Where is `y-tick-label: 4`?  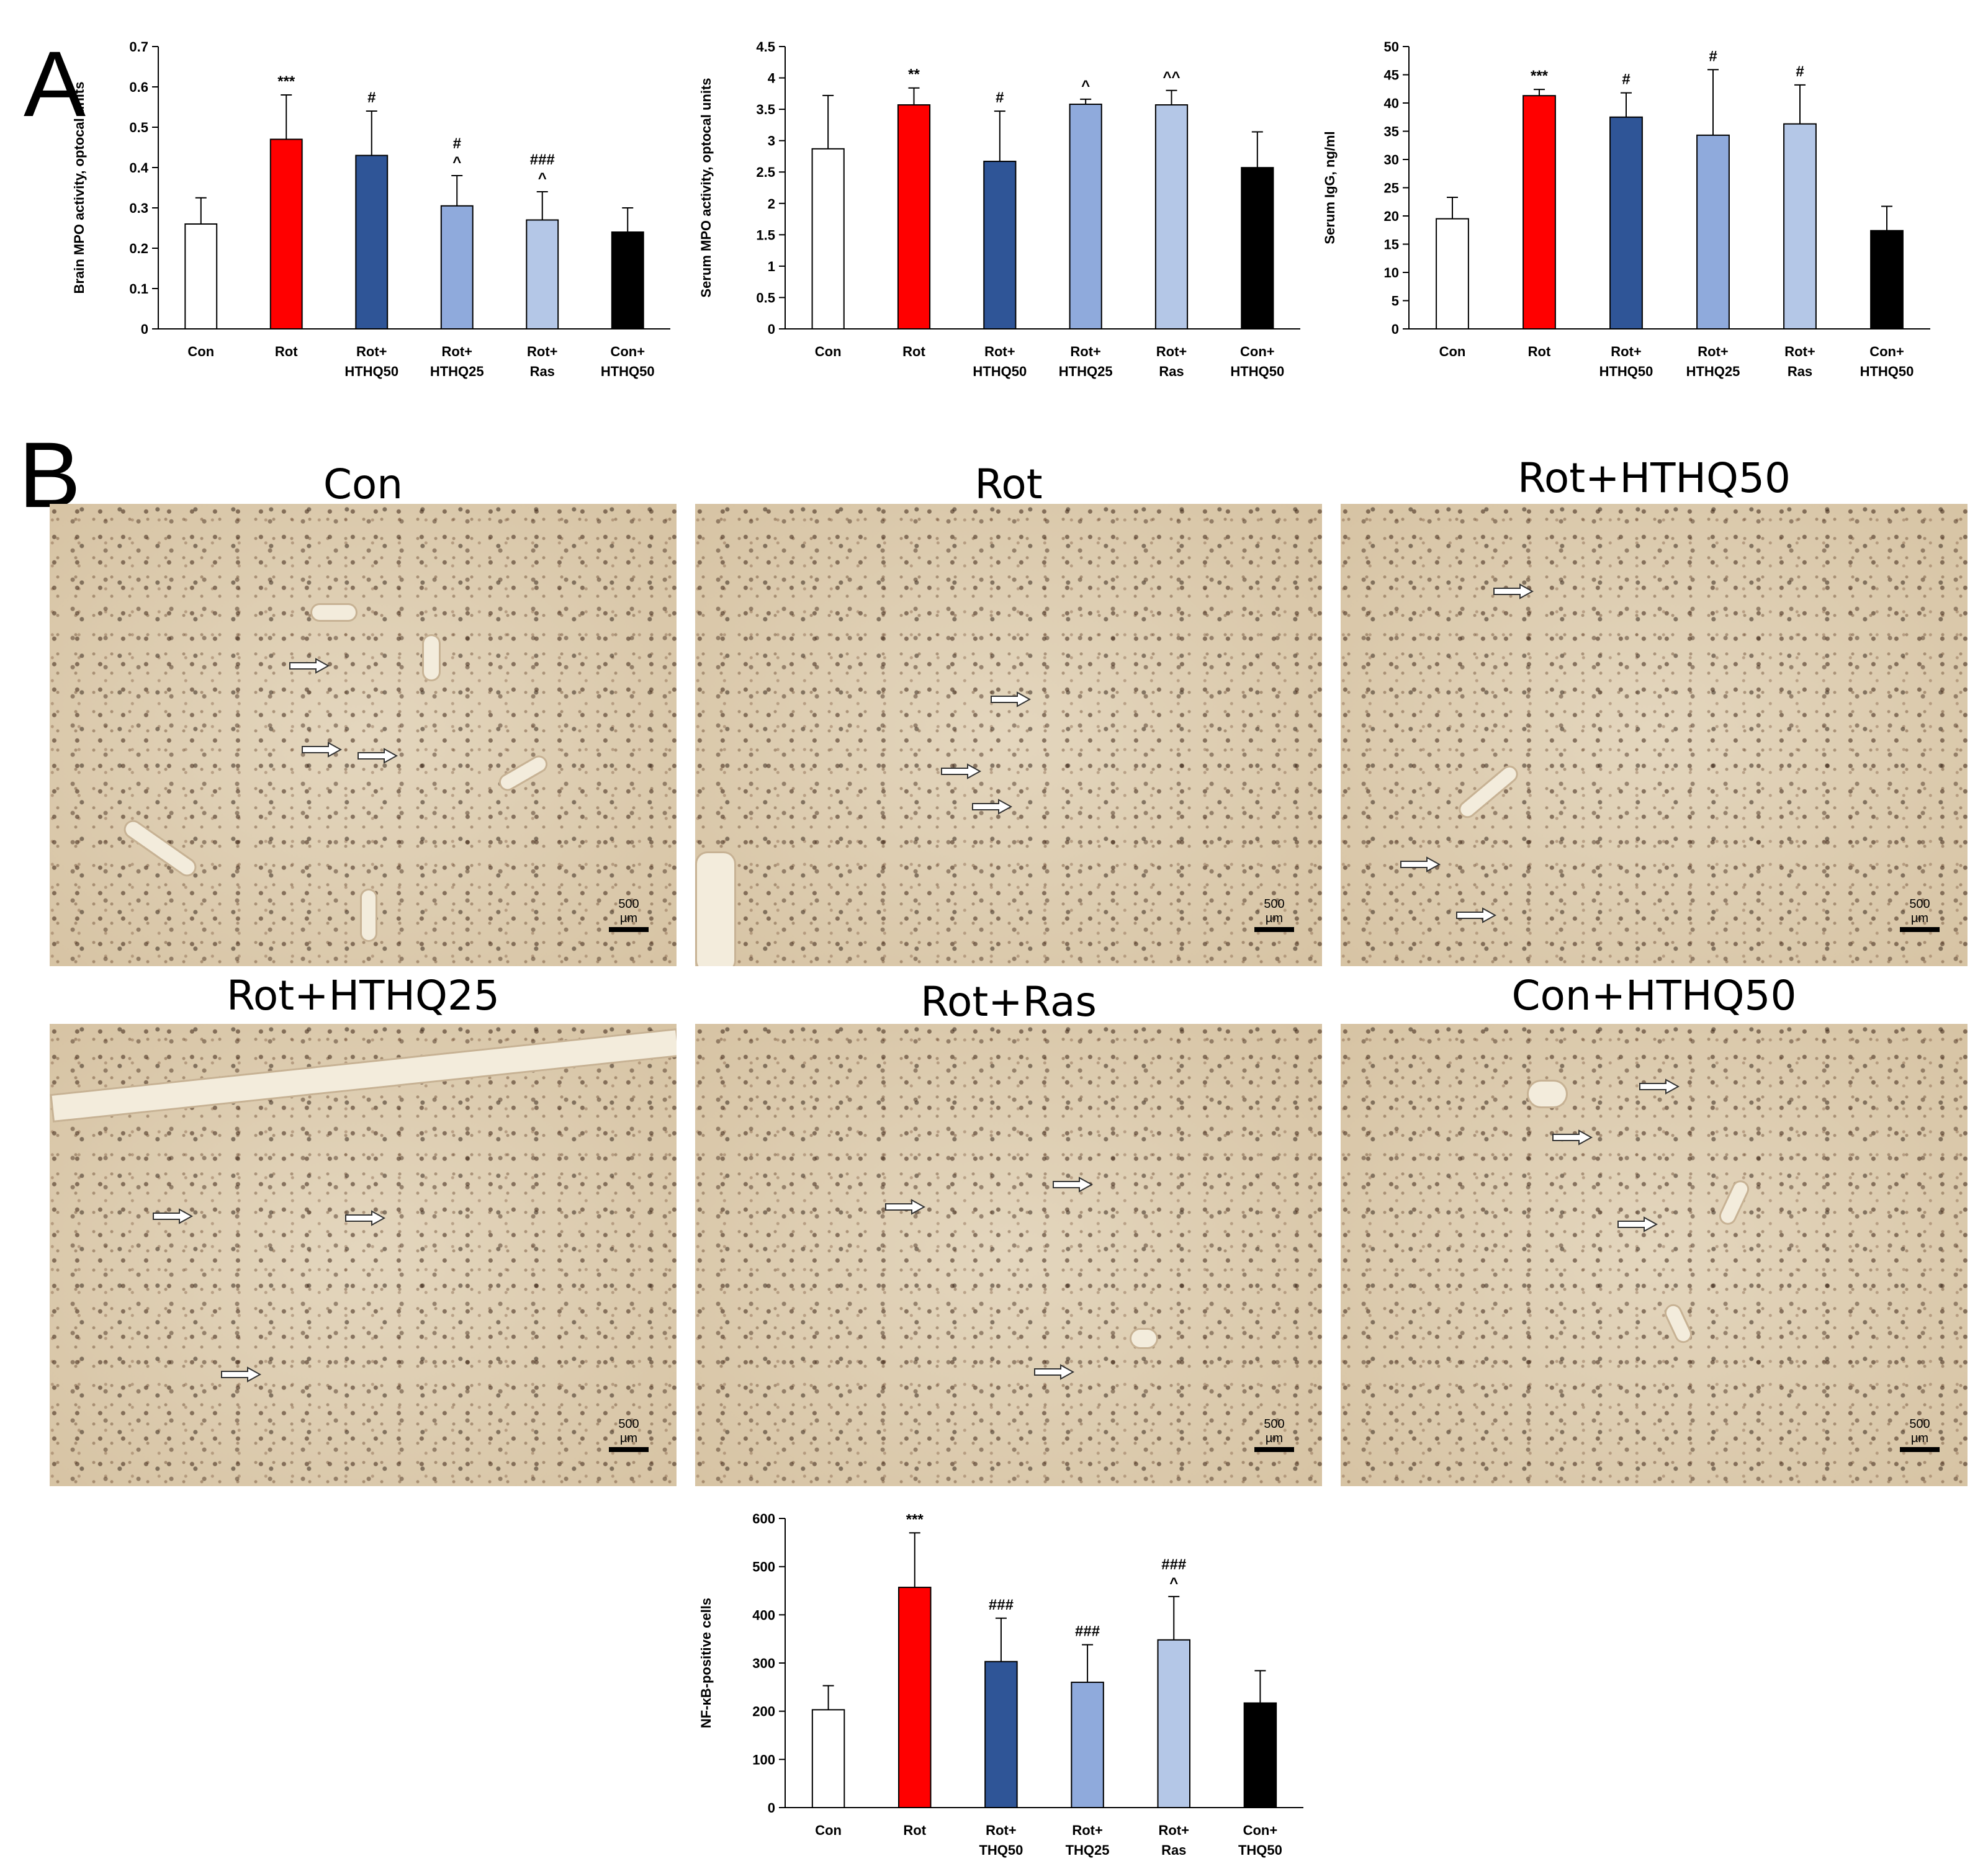
y-tick-label: 4 is located at coordinates (772, 78).